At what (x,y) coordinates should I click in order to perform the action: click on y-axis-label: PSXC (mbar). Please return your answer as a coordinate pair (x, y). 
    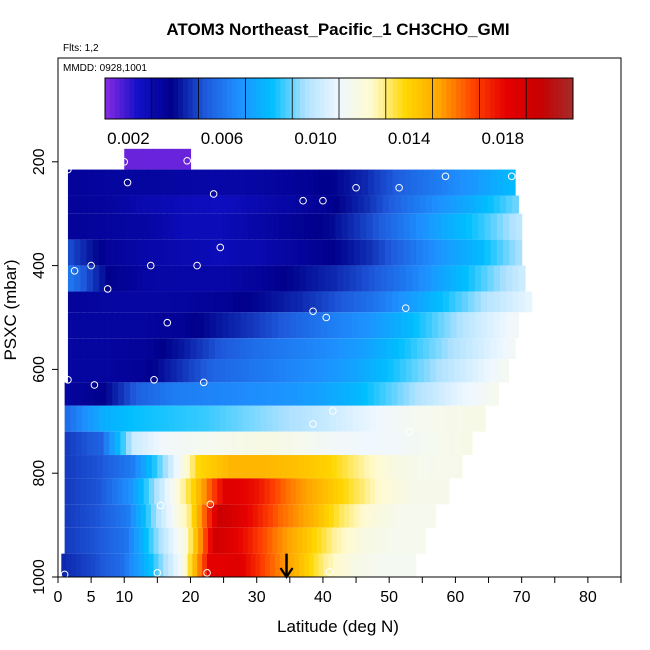
    Looking at the image, I should click on (10, 309).